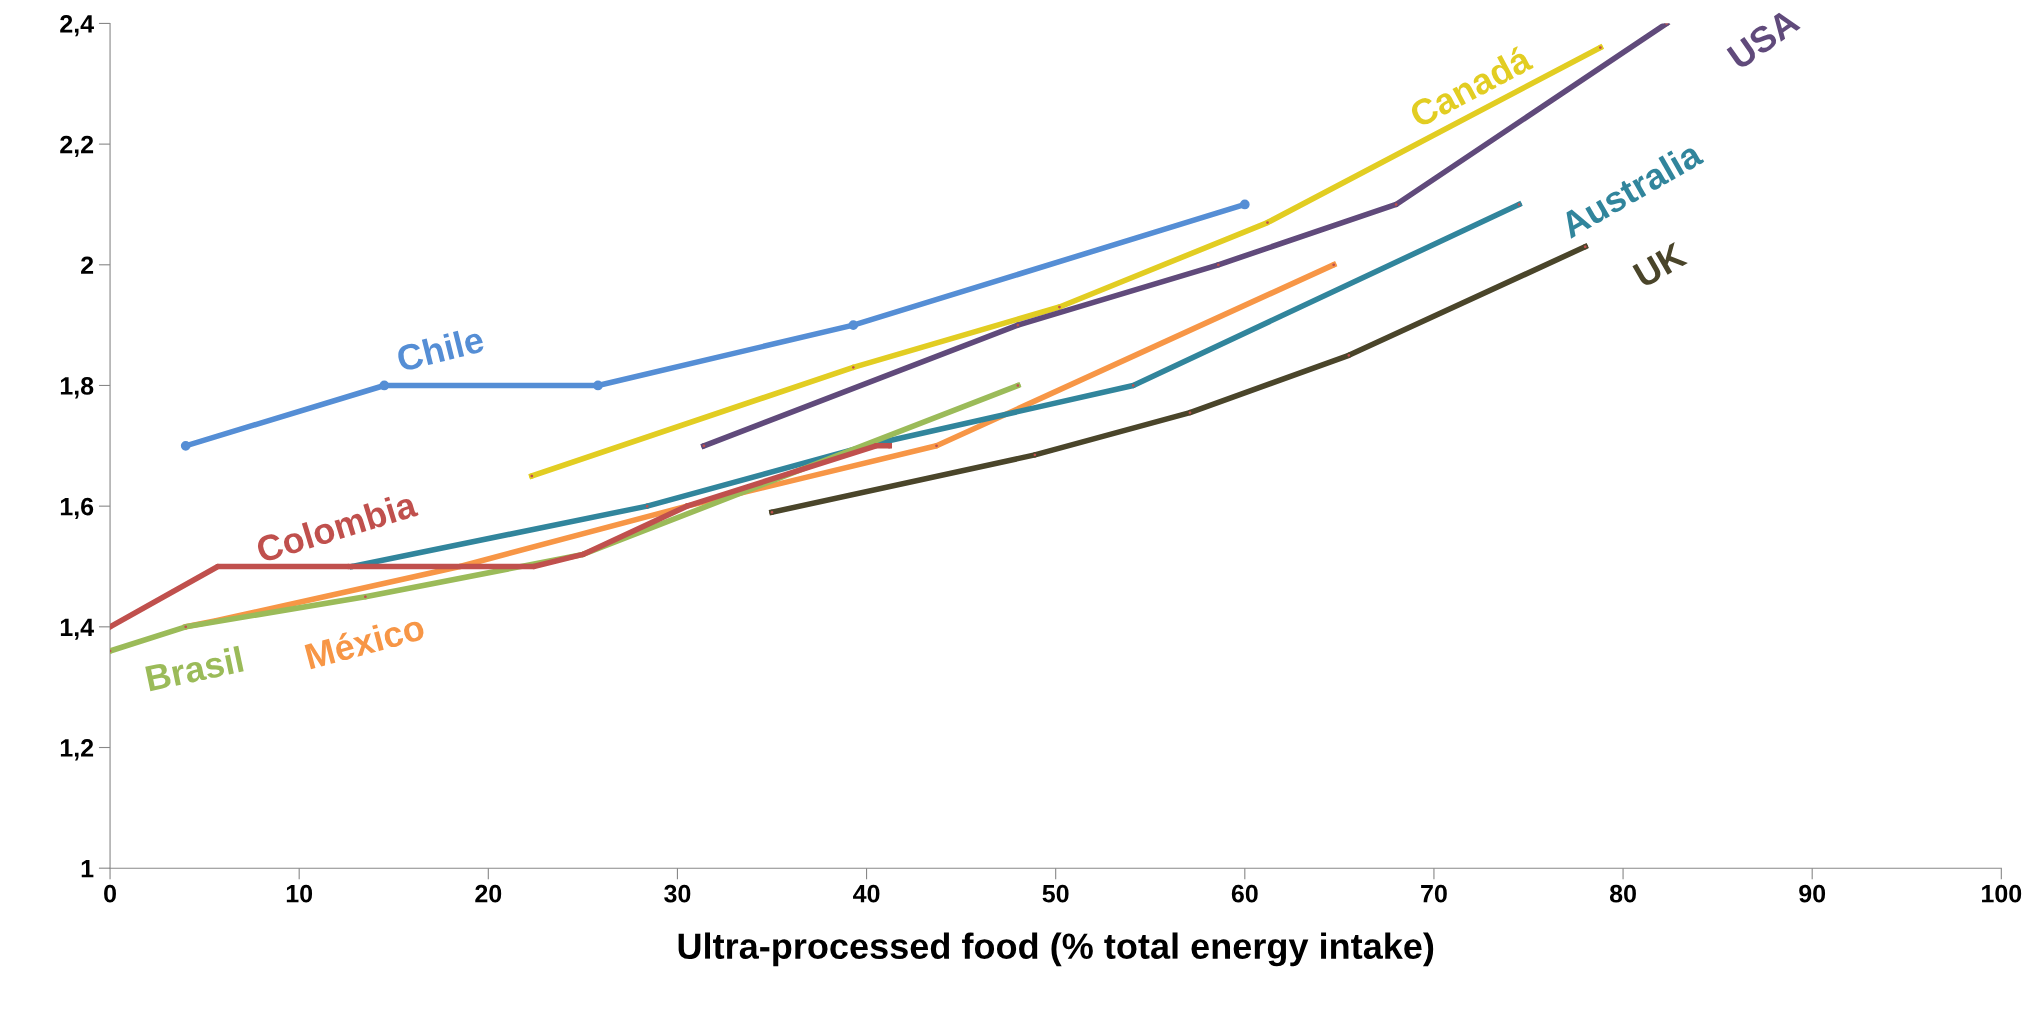 This screenshot has height=1019, width=2038. Describe the element at coordinates (194, 668) in the screenshot. I see `text: Brasil` at that location.